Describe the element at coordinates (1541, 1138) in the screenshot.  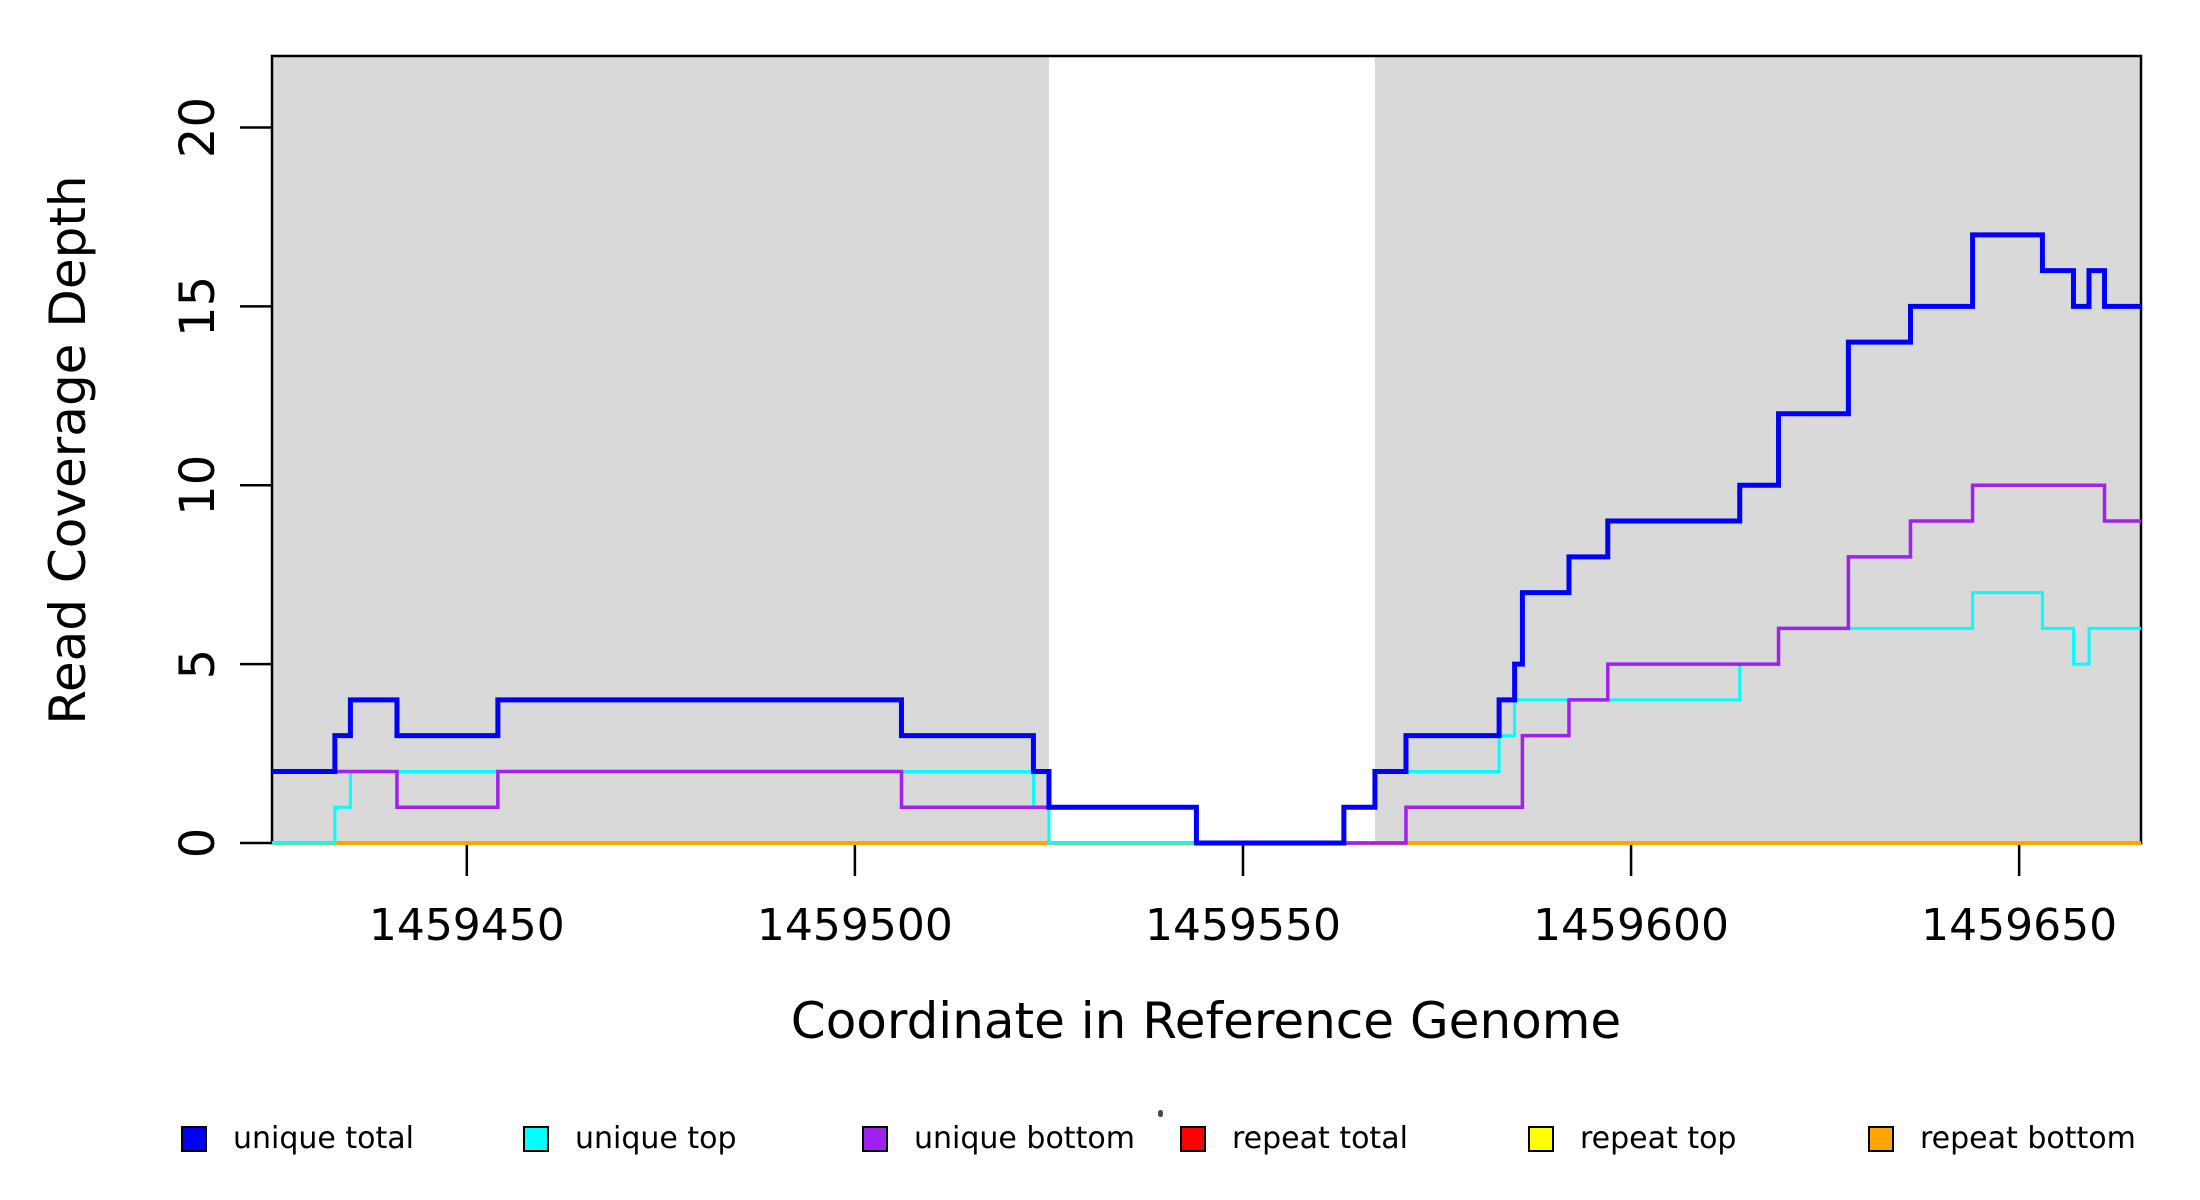
I see `legend-swatch-repeat-top` at that location.